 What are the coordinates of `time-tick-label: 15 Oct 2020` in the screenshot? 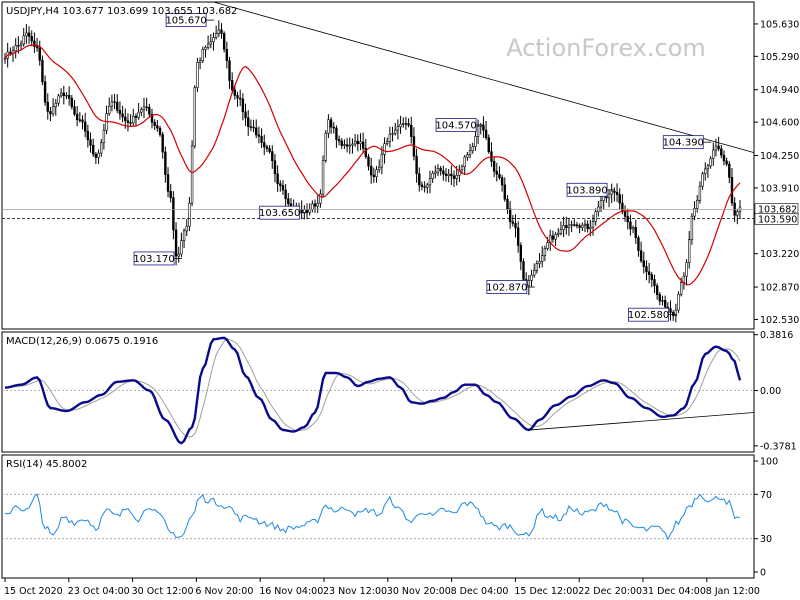 It's located at (33, 591).